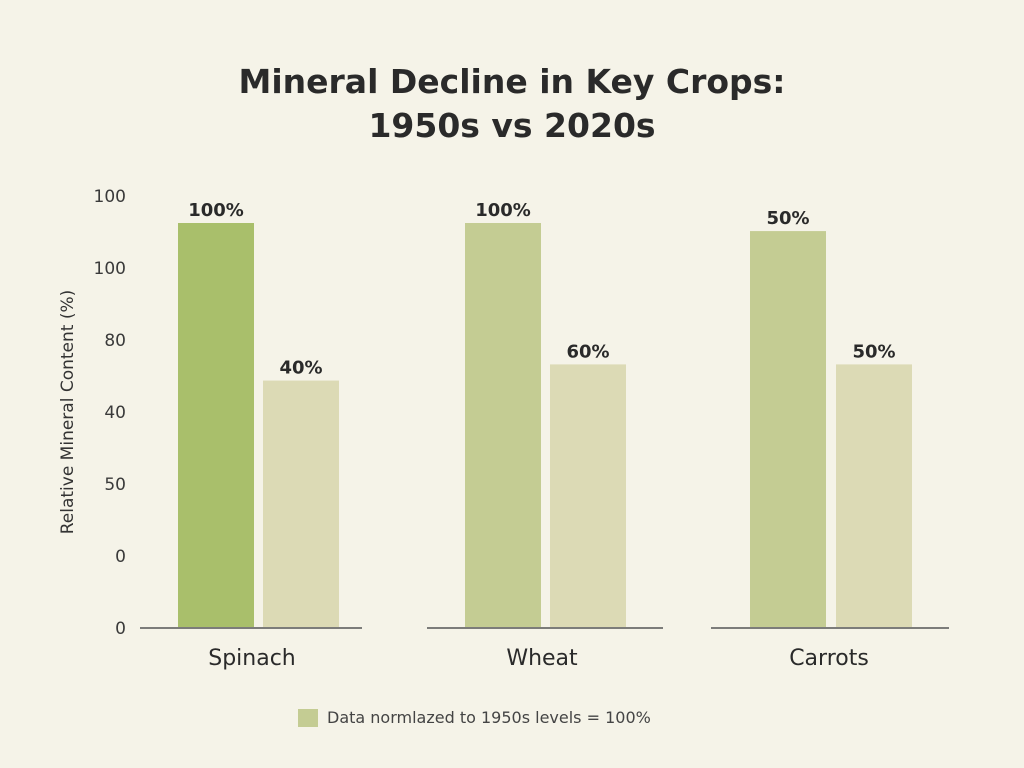 Image resolution: width=1024 pixels, height=768 pixels. What do you see at coordinates (588, 495) in the screenshot?
I see `bar-wheat-2020s` at bounding box center [588, 495].